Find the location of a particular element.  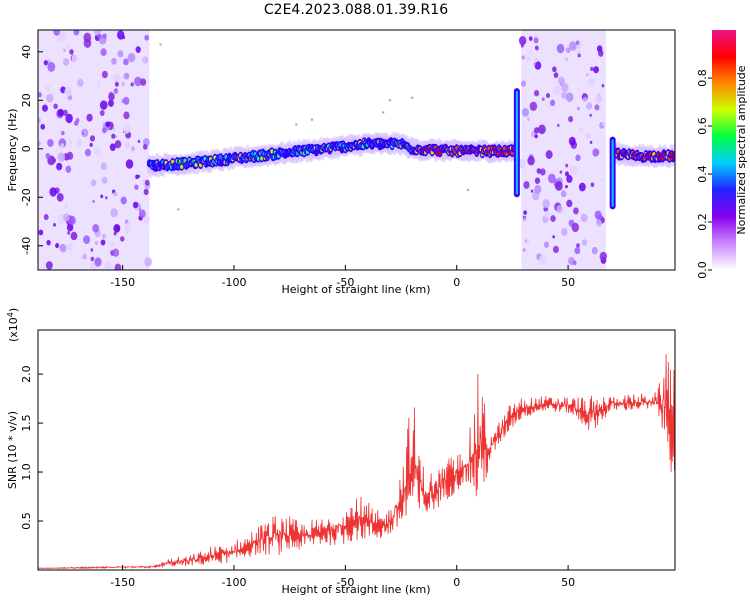

spectrogram-y-ticks: -40 -20 0 20 40 is located at coordinates (31, 150).